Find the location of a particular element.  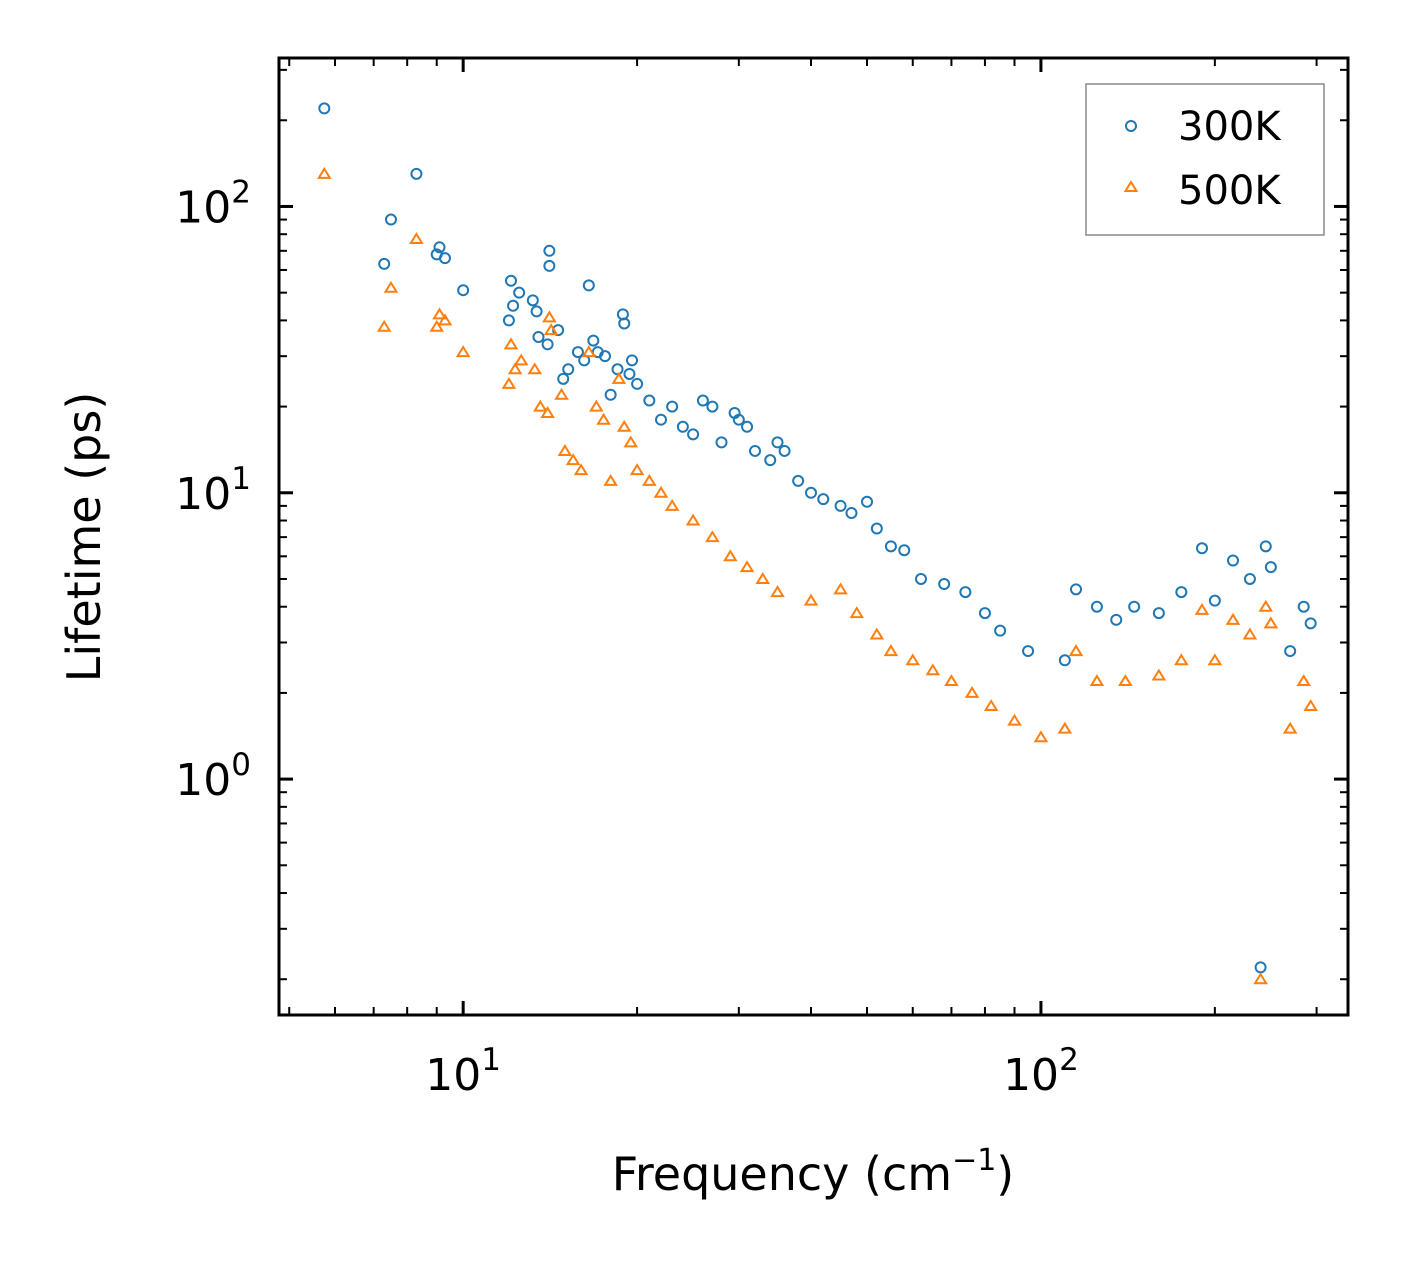

x-tick-label-100: 10² is located at coordinates (1041, 1071).